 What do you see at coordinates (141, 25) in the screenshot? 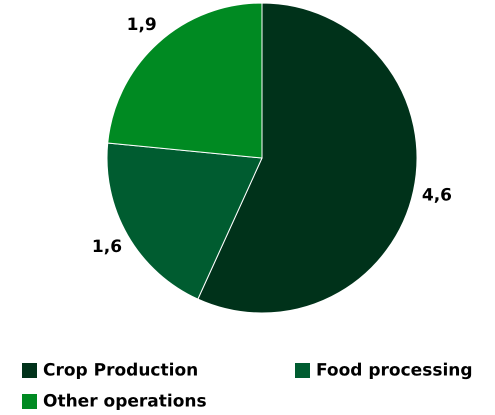
I see `data-label: 1,9` at bounding box center [141, 25].